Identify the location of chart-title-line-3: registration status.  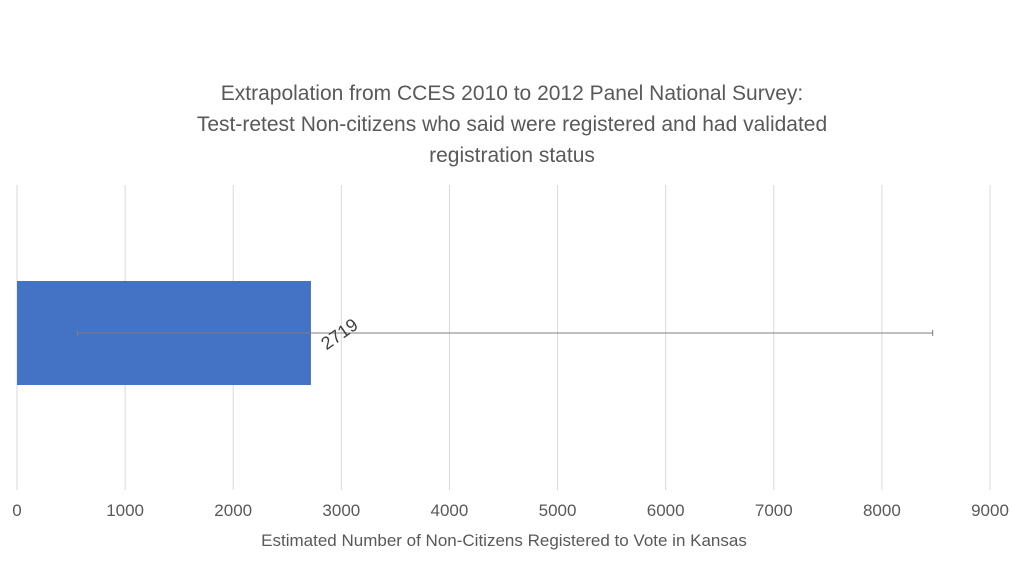
(512, 155).